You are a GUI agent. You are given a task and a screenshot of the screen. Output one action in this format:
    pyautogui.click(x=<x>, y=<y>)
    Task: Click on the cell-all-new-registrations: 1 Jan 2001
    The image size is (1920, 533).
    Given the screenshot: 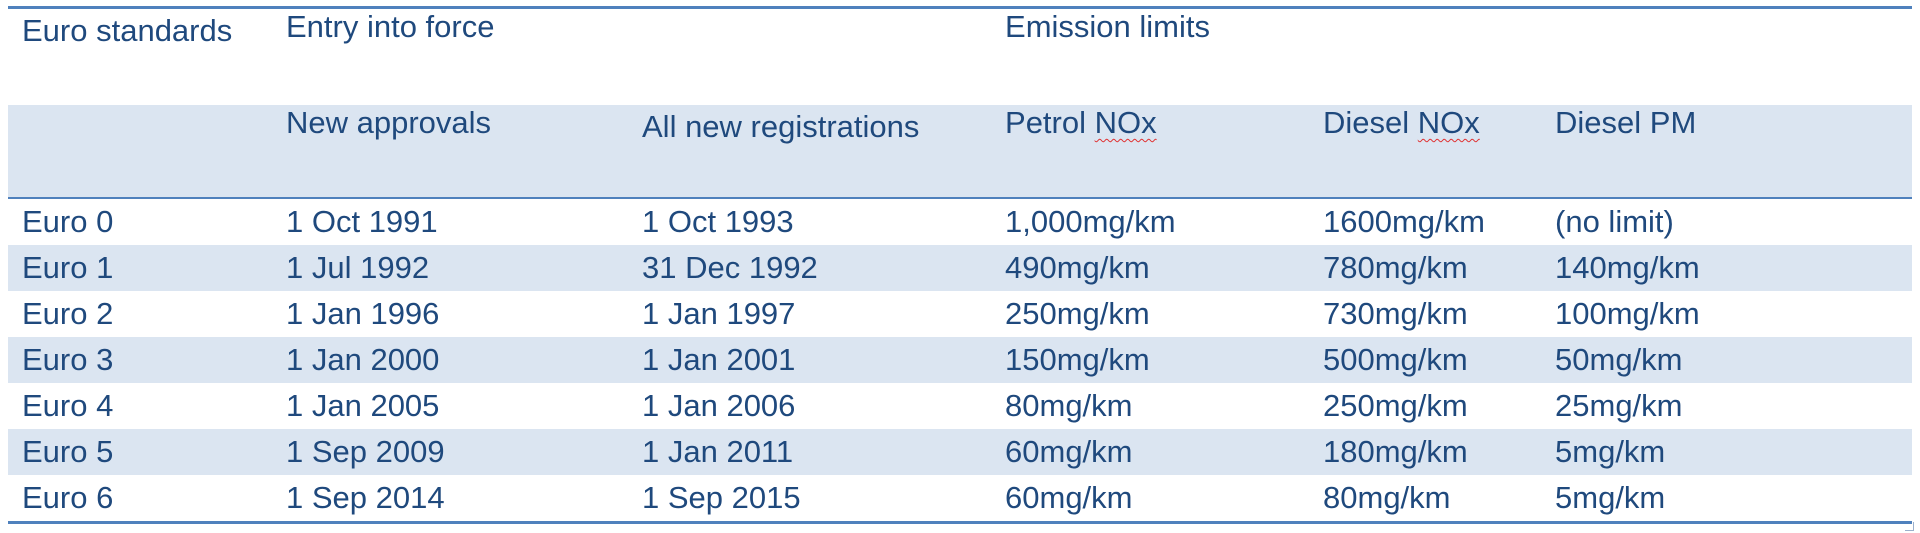 What is the action you would take?
    pyautogui.click(x=810, y=360)
    